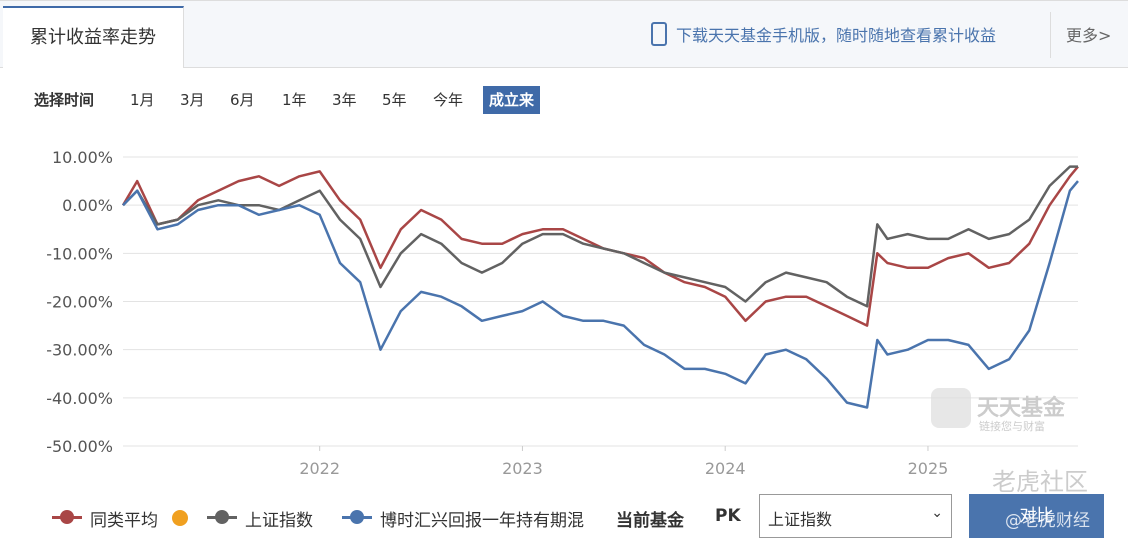 The width and height of the screenshot is (1128, 542). I want to click on select-value: 上证指数, so click(800, 519).